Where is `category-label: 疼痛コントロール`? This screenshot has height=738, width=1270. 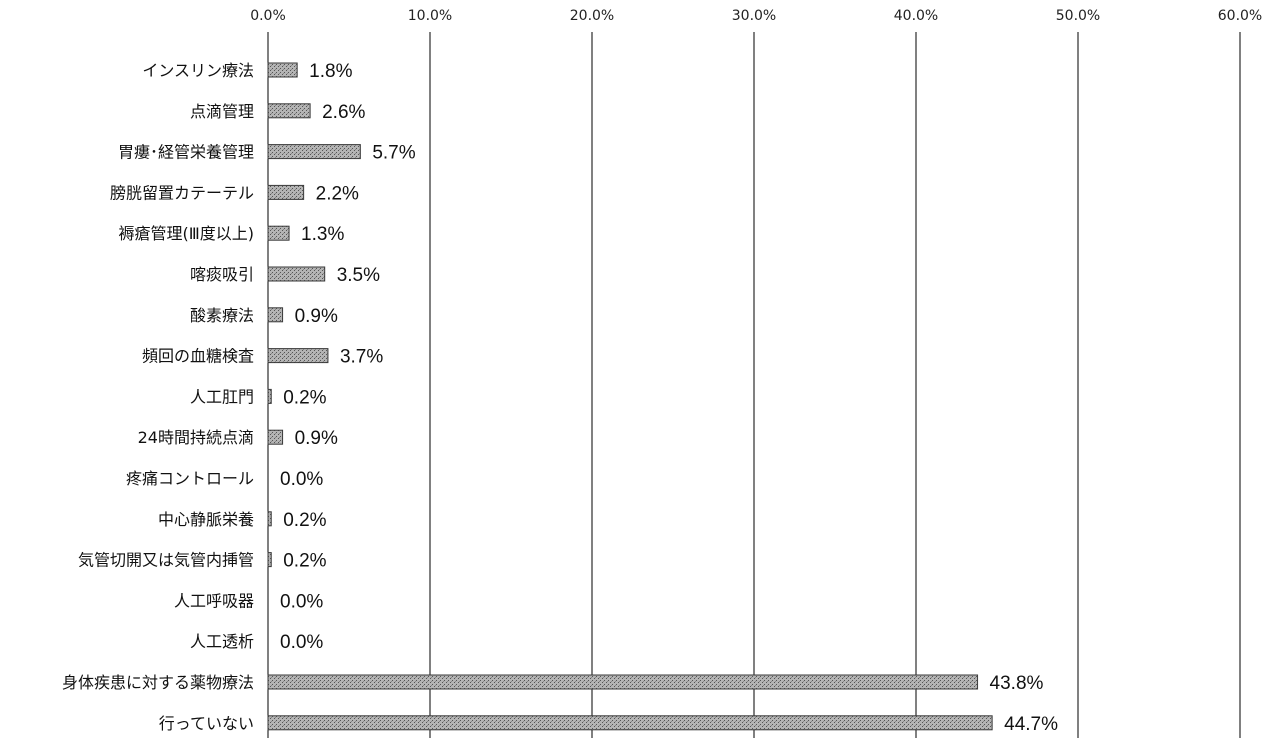 category-label: 疼痛コントロール is located at coordinates (190, 478).